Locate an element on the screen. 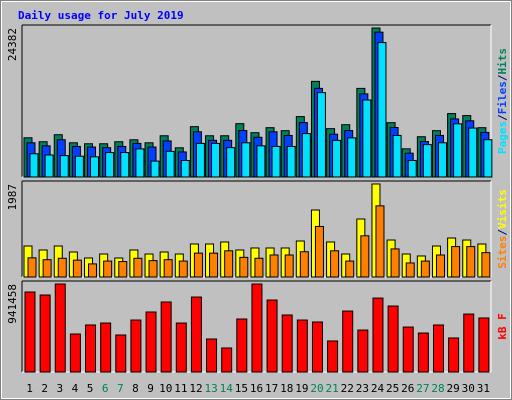  x-tick-label: 29 is located at coordinates (453, 388).